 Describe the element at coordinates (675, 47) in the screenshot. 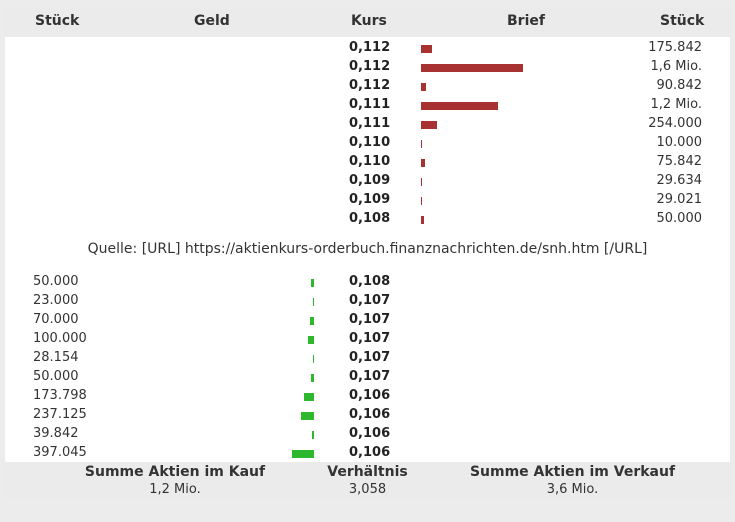

I see `ask-stueck: 175.842` at that location.